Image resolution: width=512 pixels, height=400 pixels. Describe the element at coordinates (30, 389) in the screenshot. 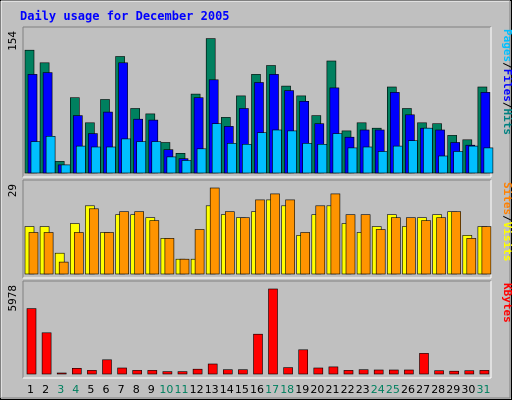

I see `x-tick-label-day-1: 1` at that location.